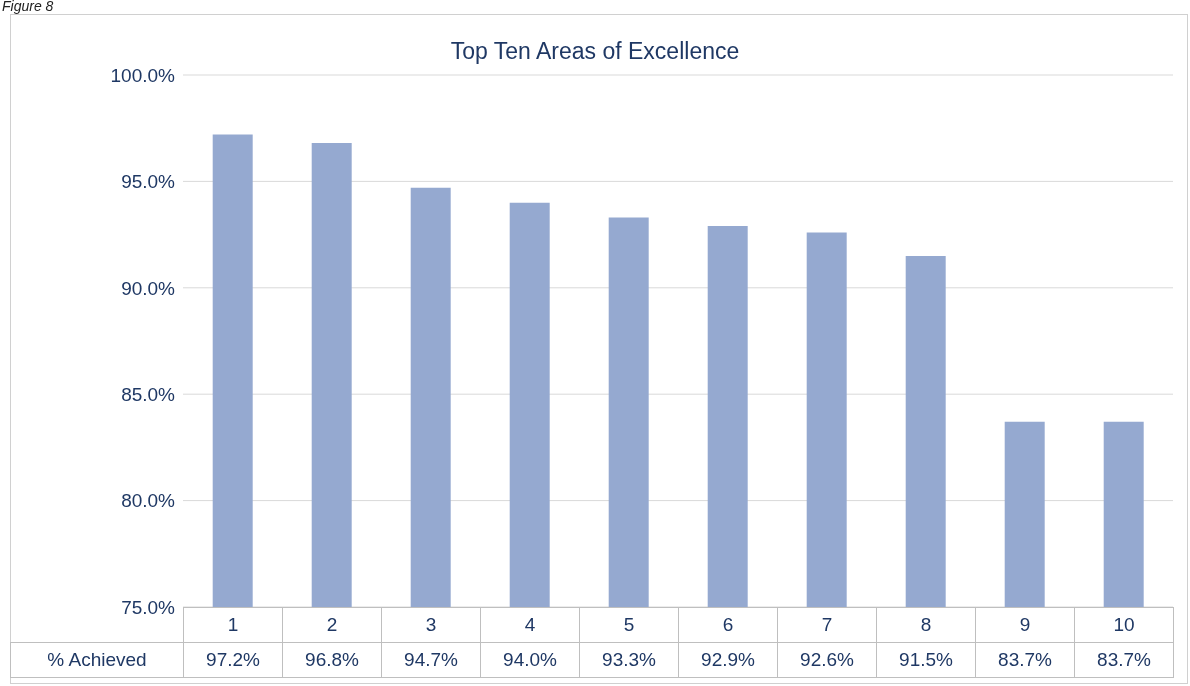 The image size is (1190, 686). Describe the element at coordinates (148, 607) in the screenshot. I see `y-tick-label: 75.0%` at that location.